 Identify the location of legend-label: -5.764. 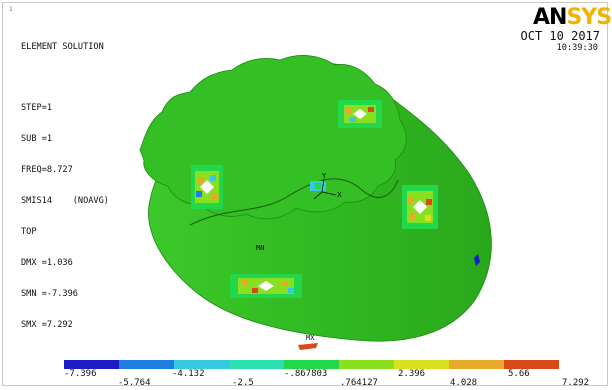
(134, 383).